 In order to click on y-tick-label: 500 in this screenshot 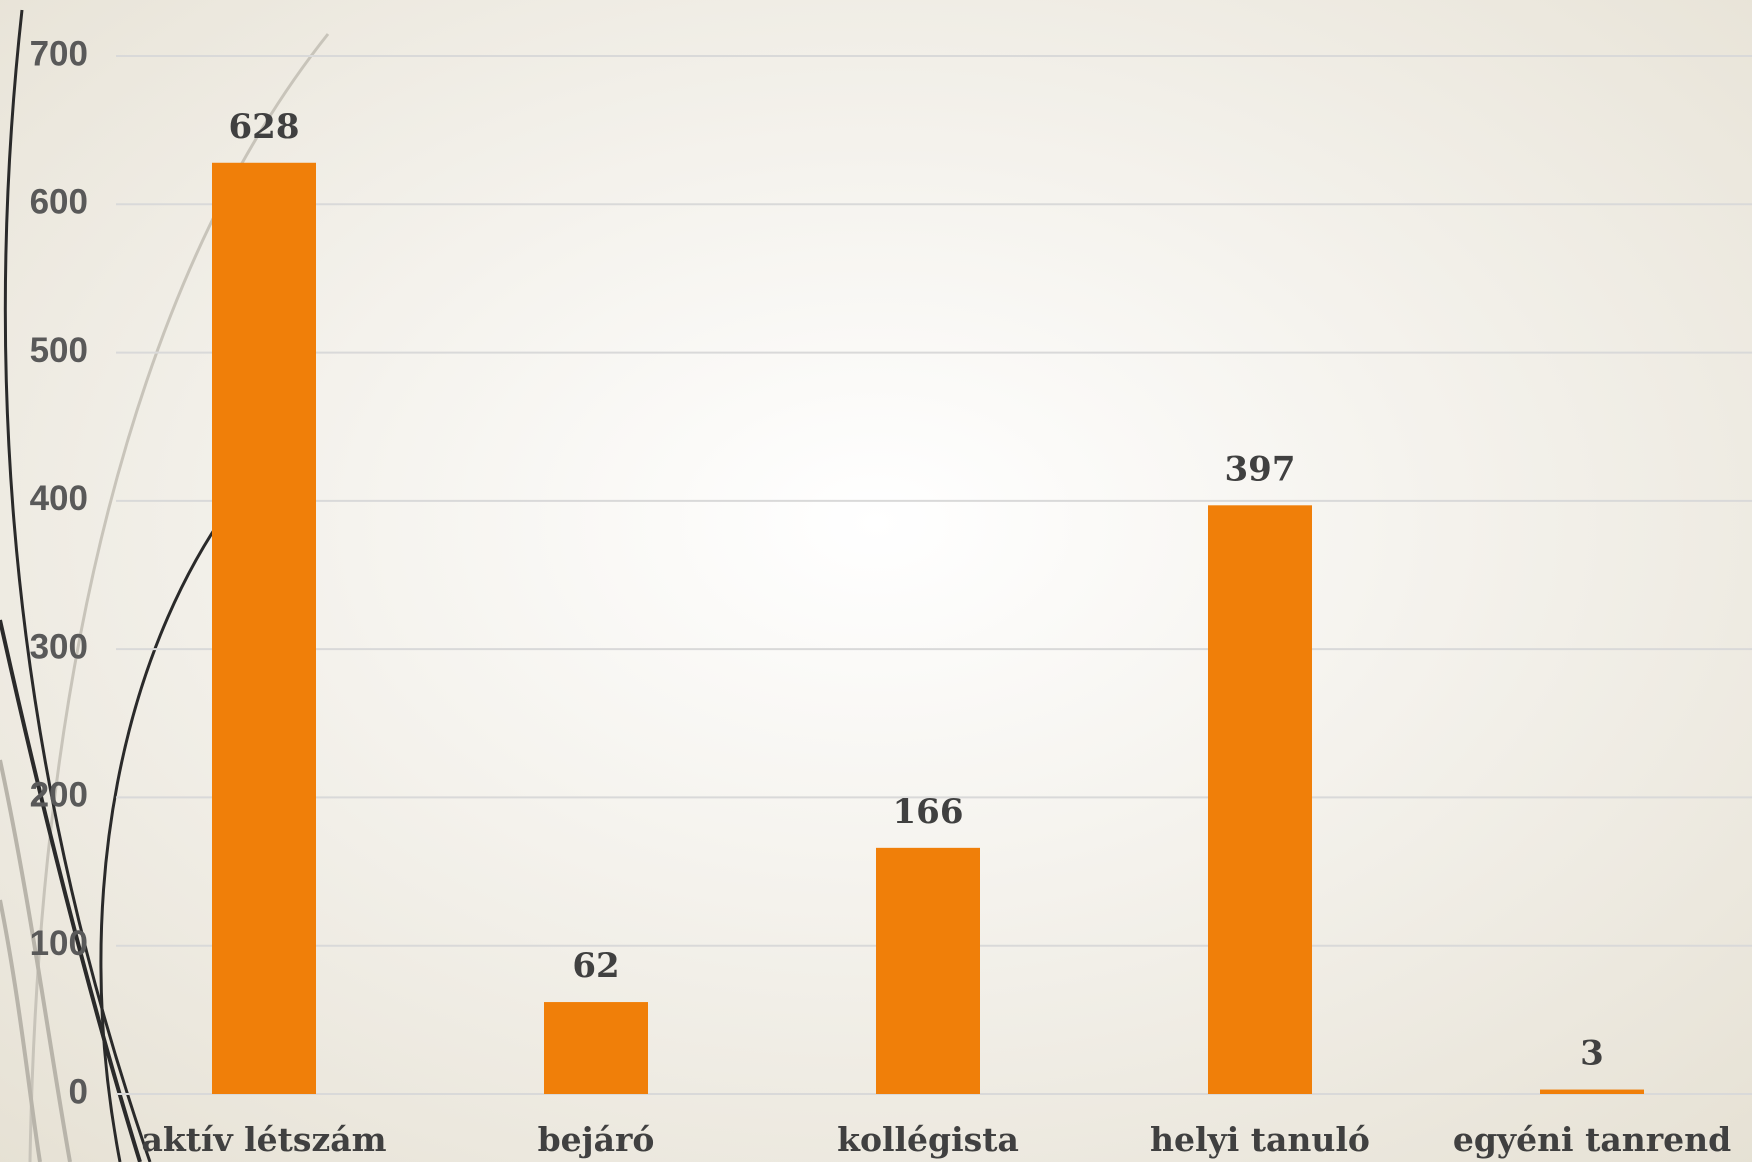, I will do `click(59, 350)`.